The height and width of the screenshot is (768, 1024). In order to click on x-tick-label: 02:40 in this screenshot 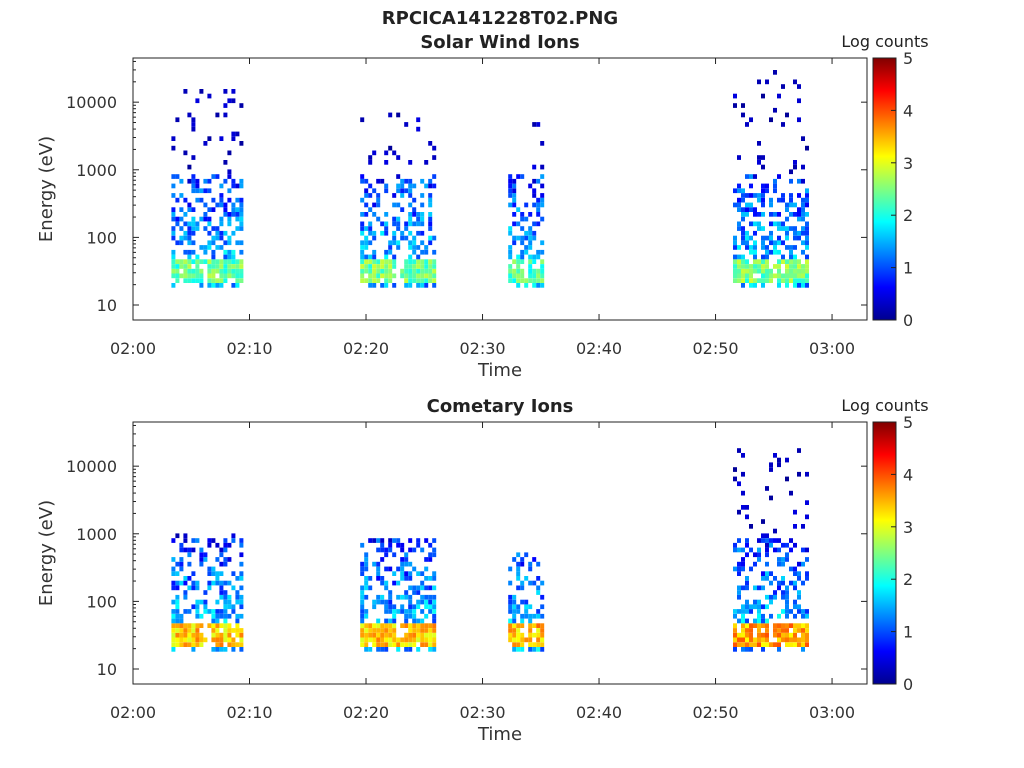, I will do `click(599, 348)`.